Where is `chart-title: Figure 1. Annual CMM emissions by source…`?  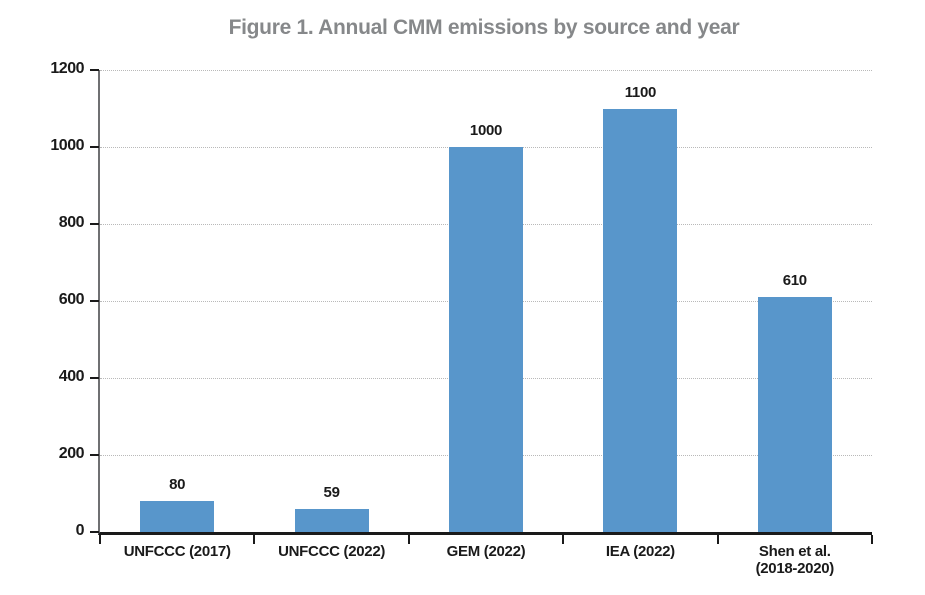 chart-title: Figure 1. Annual CMM emissions by source… is located at coordinates (484, 27).